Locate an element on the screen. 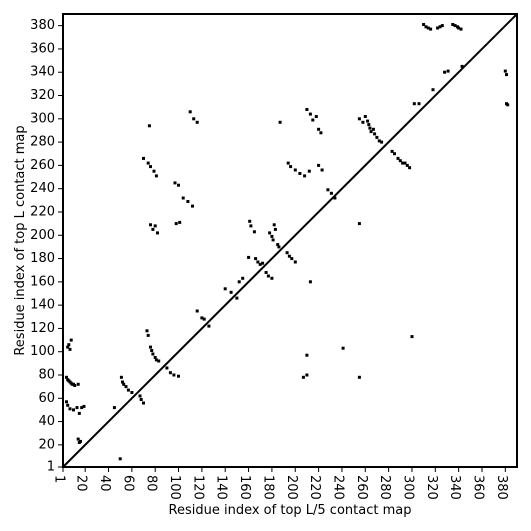 The width and height of the screenshot is (531, 531). y-tick-label: 300 is located at coordinates (42, 118).